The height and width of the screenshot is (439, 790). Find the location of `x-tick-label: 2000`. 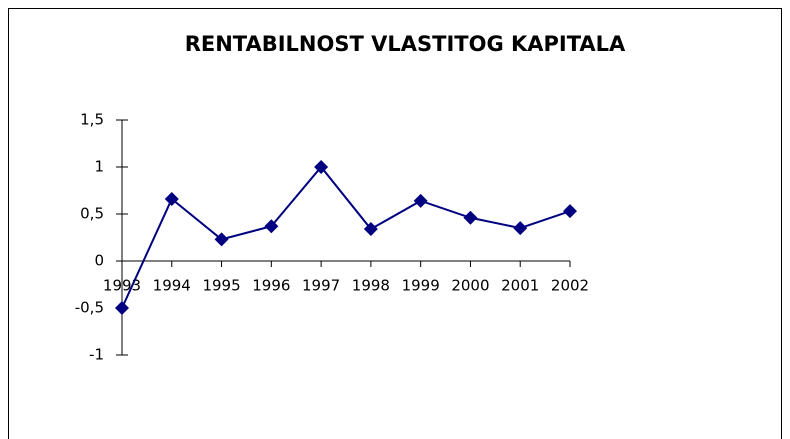

x-tick-label: 2000 is located at coordinates (470, 286).